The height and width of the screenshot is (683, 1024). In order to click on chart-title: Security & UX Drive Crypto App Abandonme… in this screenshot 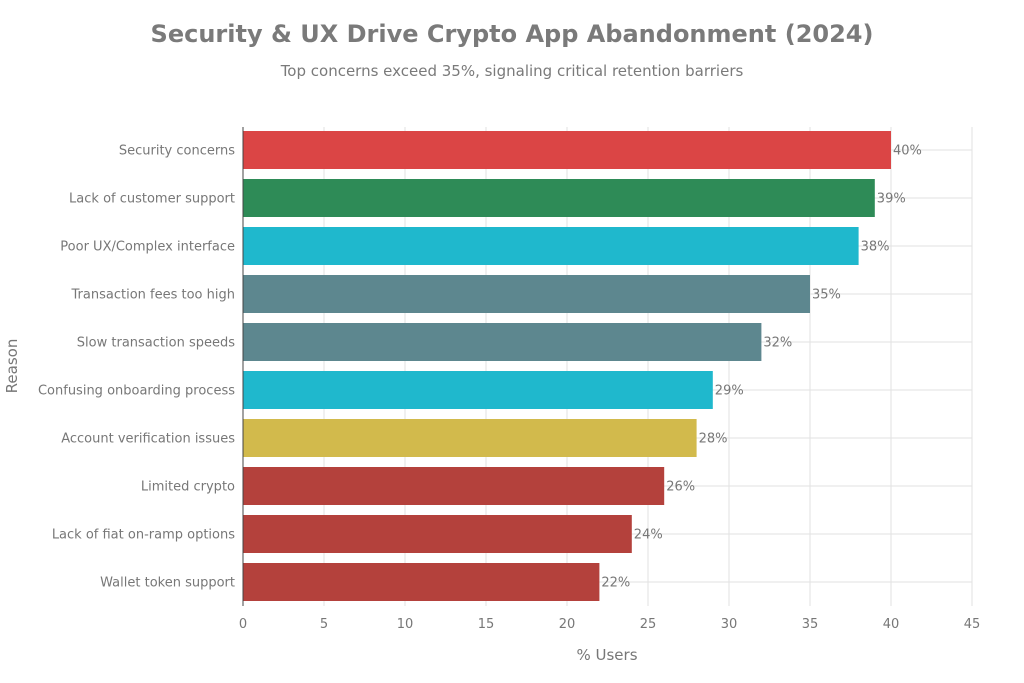, I will do `click(512, 34)`.